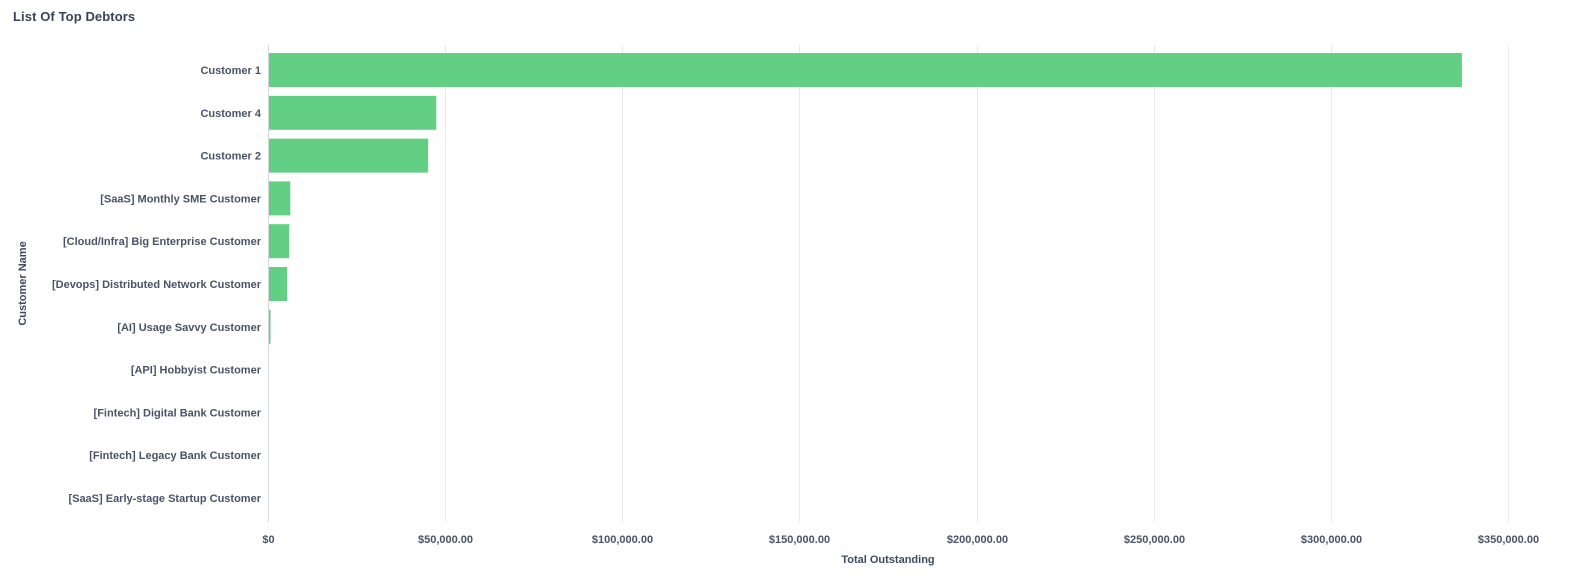 The width and height of the screenshot is (1586, 583). I want to click on category-label: [AI] Usage Savvy Customer, so click(189, 328).